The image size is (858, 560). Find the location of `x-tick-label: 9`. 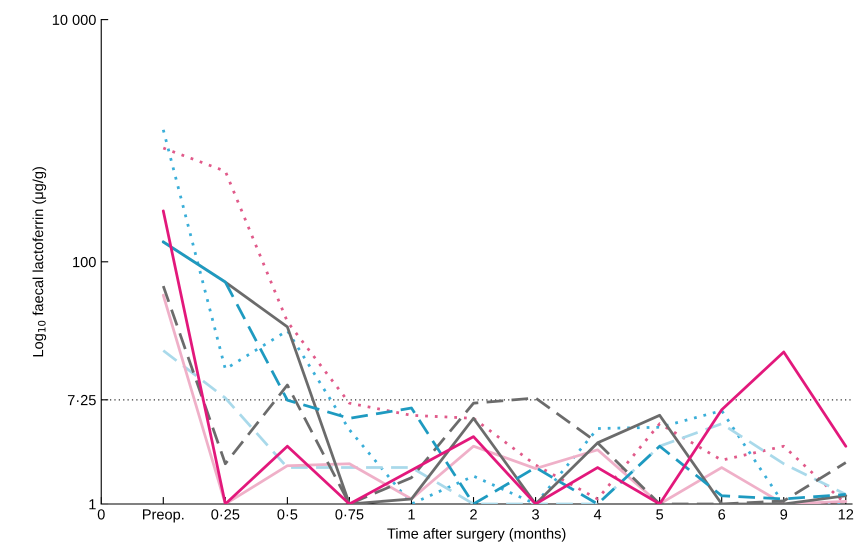

x-tick-label: 9 is located at coordinates (784, 514).